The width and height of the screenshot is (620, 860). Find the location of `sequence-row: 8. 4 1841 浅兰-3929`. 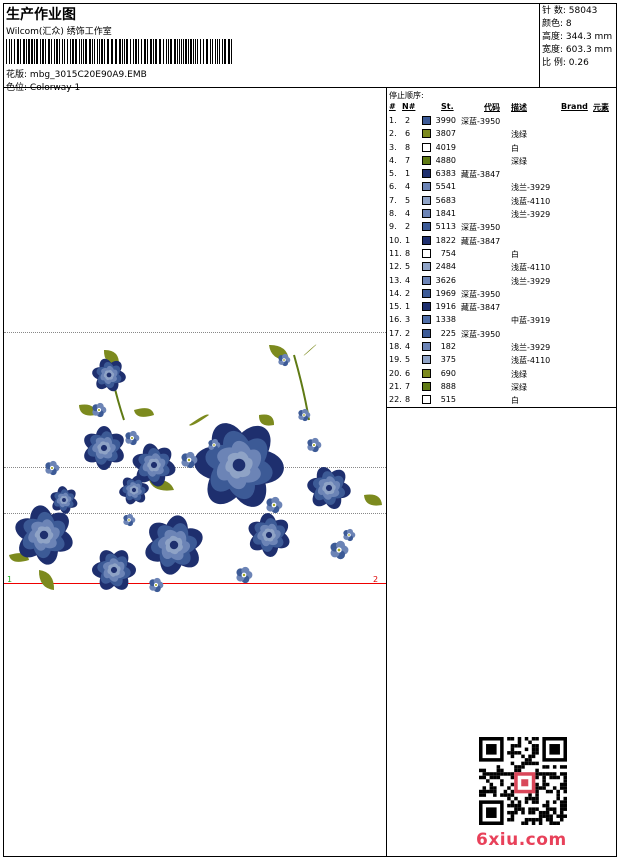

sequence-row: 8. 4 1841 浅兰-3929 is located at coordinates (503, 214).